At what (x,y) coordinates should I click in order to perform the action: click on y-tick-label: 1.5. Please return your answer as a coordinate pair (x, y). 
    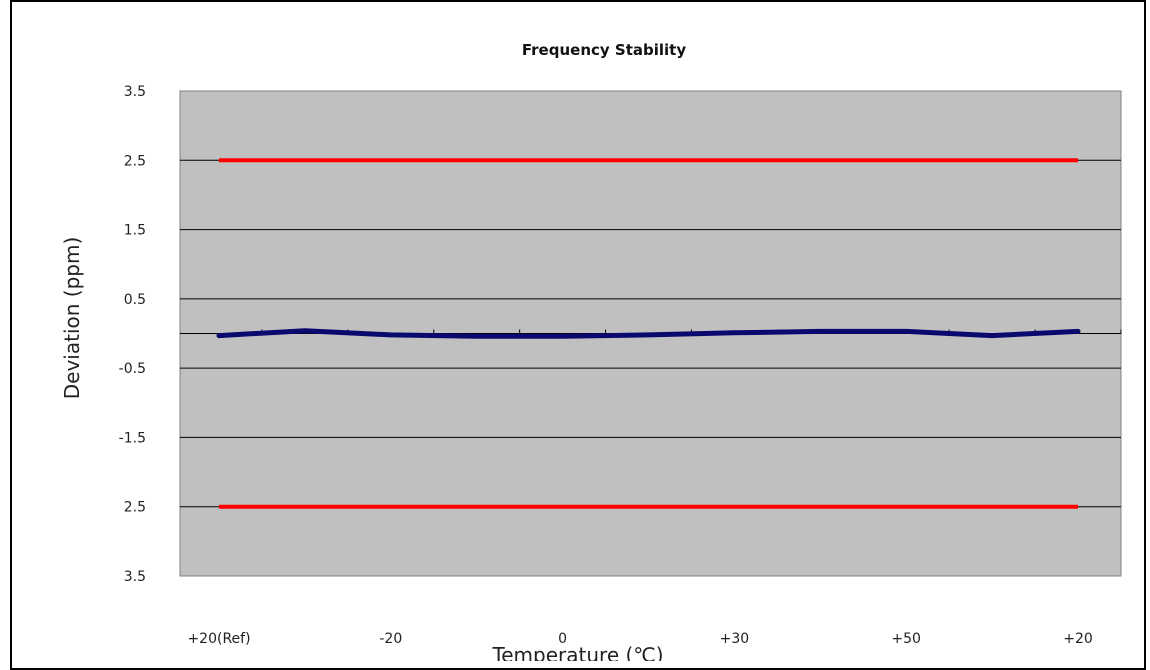
    Looking at the image, I should click on (135, 231).